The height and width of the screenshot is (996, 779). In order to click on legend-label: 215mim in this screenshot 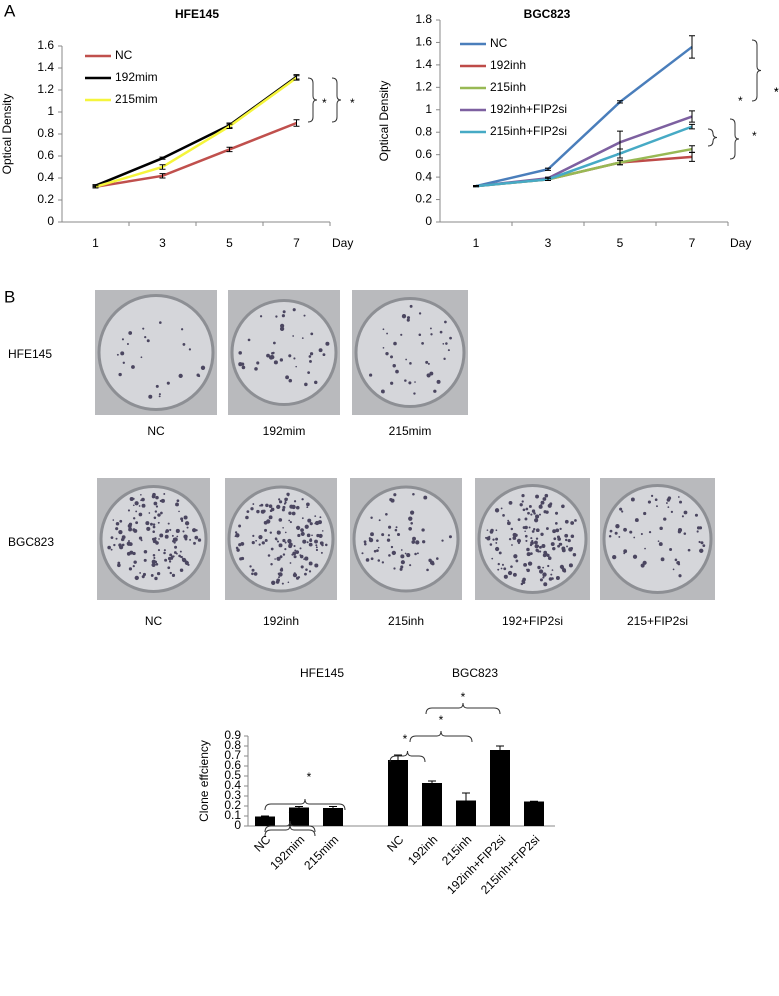, I will do `click(136, 99)`.